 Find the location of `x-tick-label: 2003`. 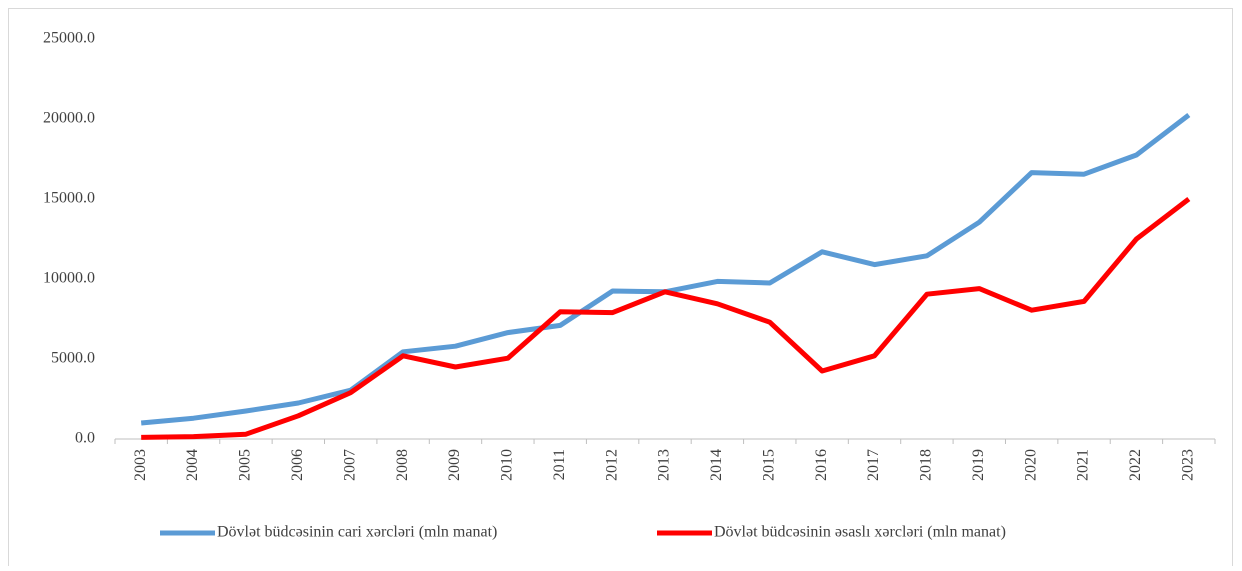

x-tick-label: 2003 is located at coordinates (140, 465).